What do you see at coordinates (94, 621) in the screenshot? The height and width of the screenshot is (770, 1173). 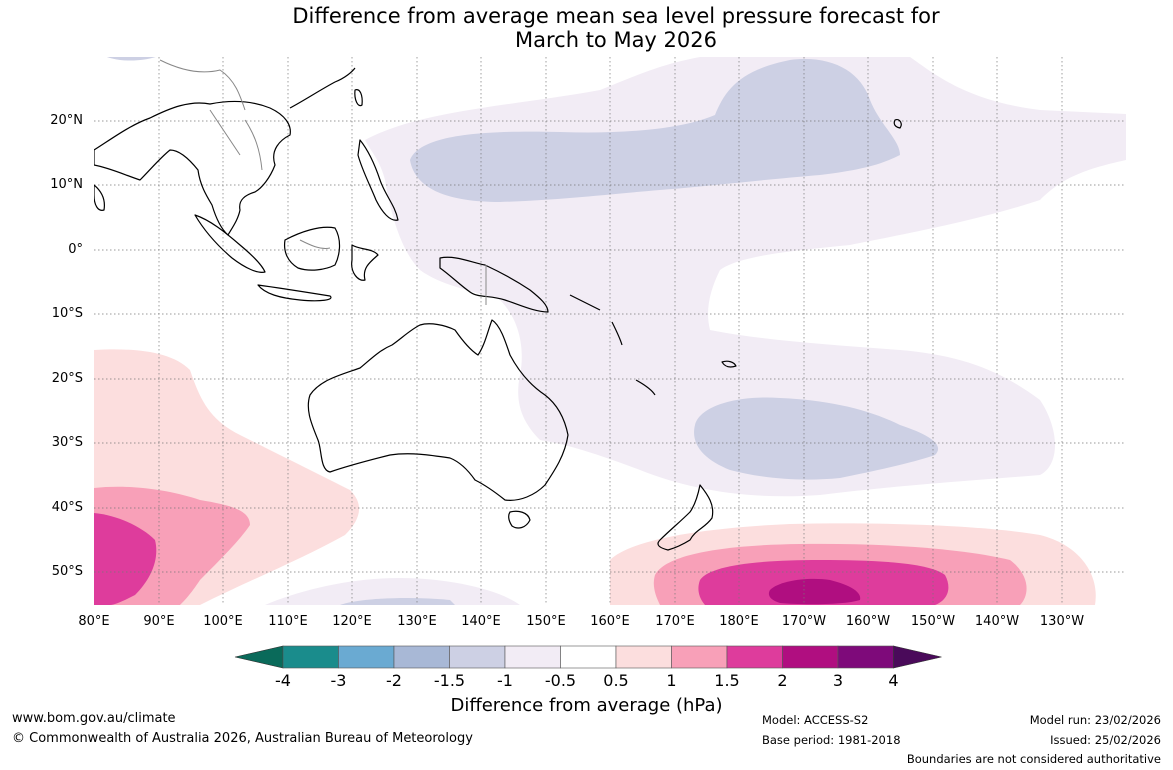 I see `lon-label-80e: 80°E` at bounding box center [94, 621].